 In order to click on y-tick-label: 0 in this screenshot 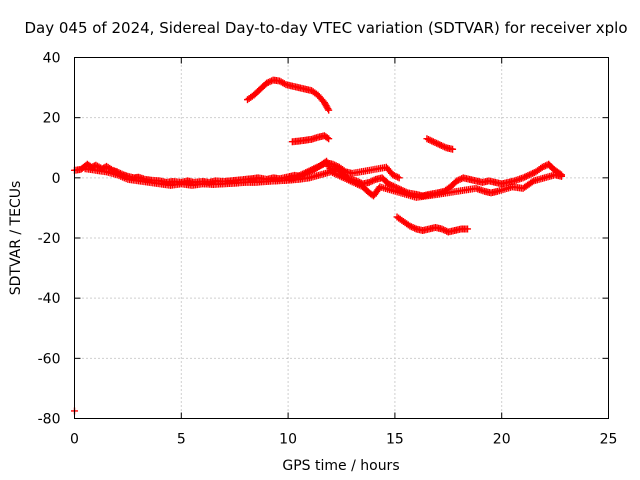, I will do `click(56, 179)`.